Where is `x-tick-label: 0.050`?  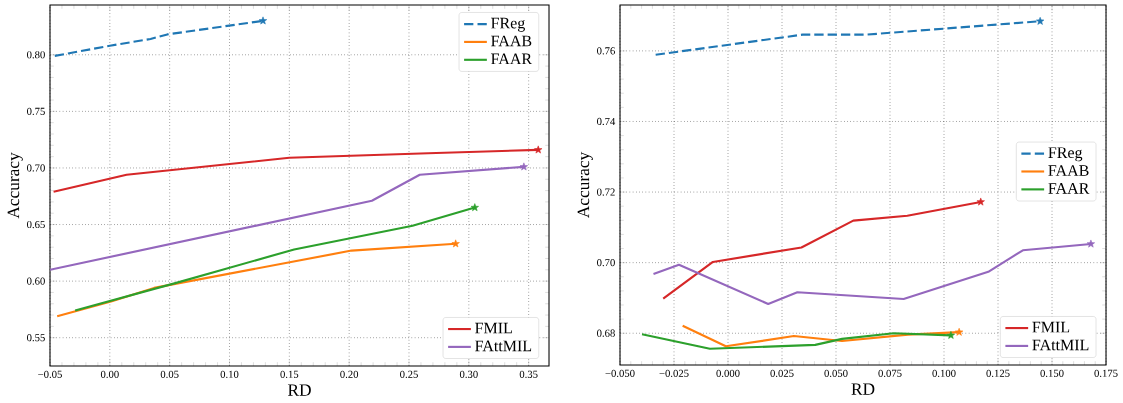 x-tick-label: 0.050 is located at coordinates (836, 373).